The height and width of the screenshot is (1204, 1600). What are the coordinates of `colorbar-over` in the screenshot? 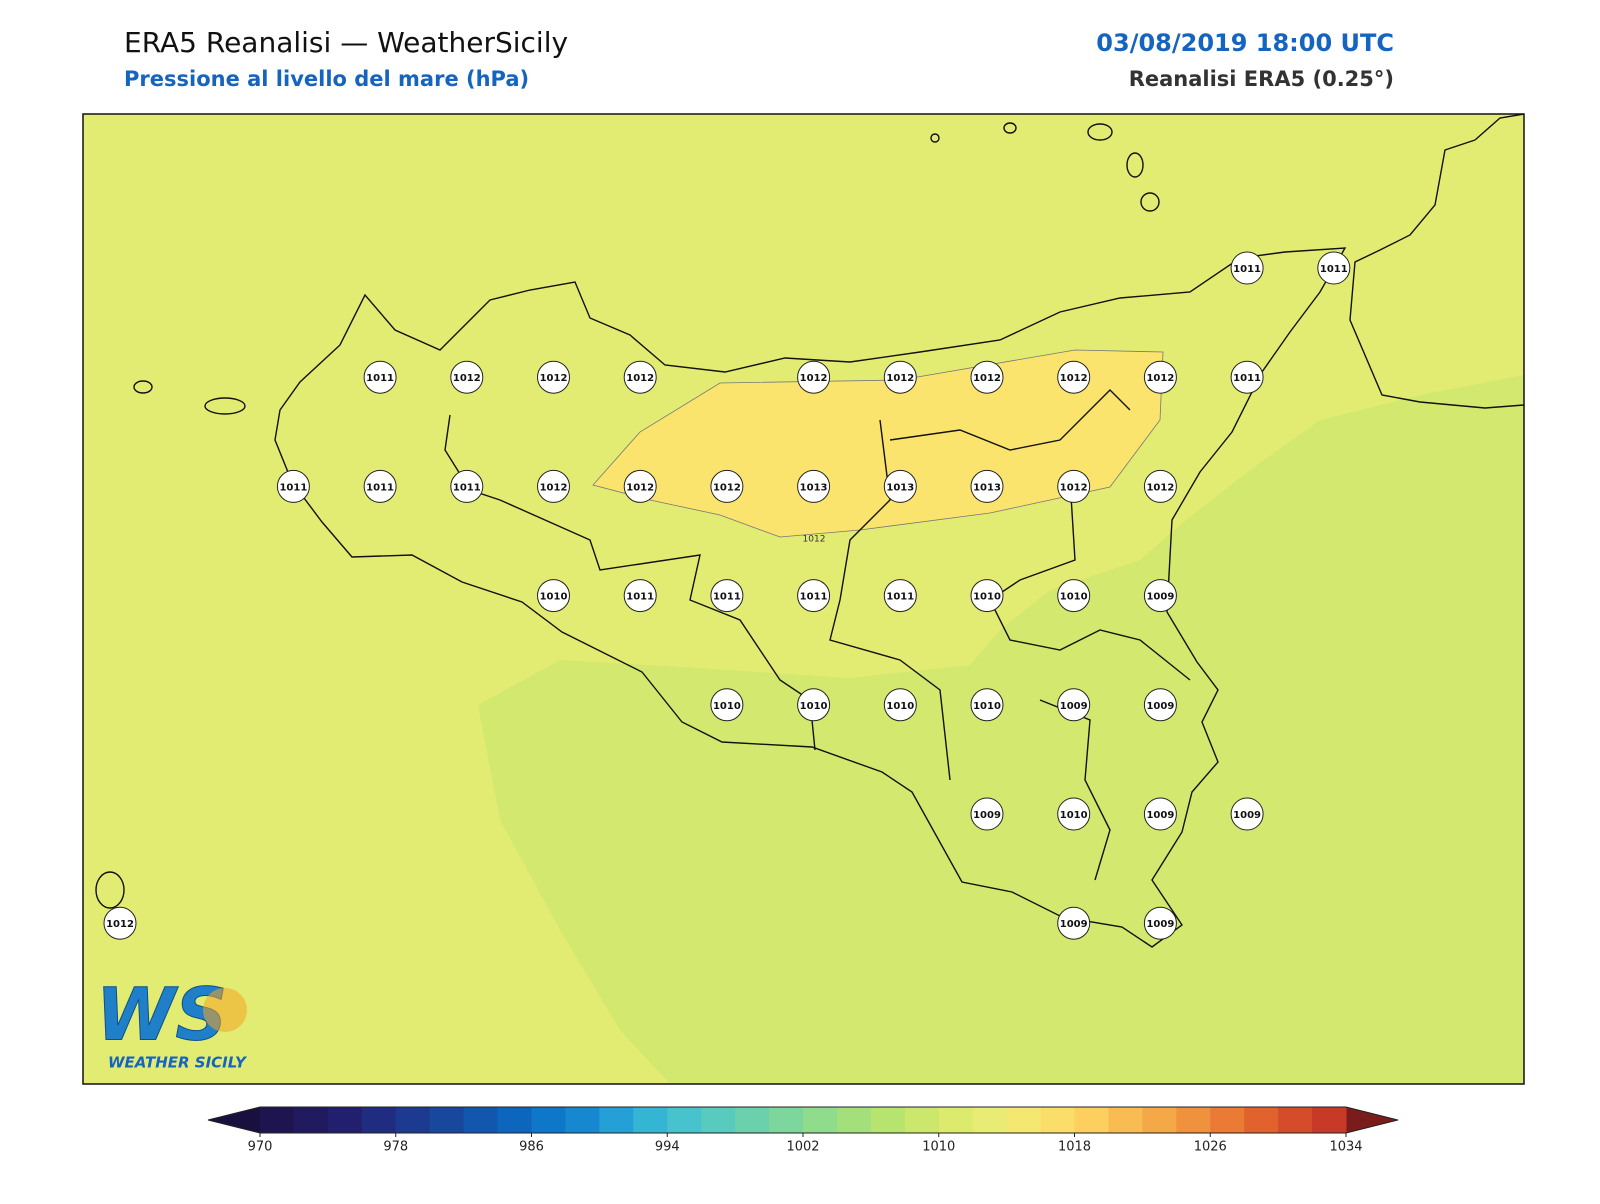 It's located at (1372, 1120).